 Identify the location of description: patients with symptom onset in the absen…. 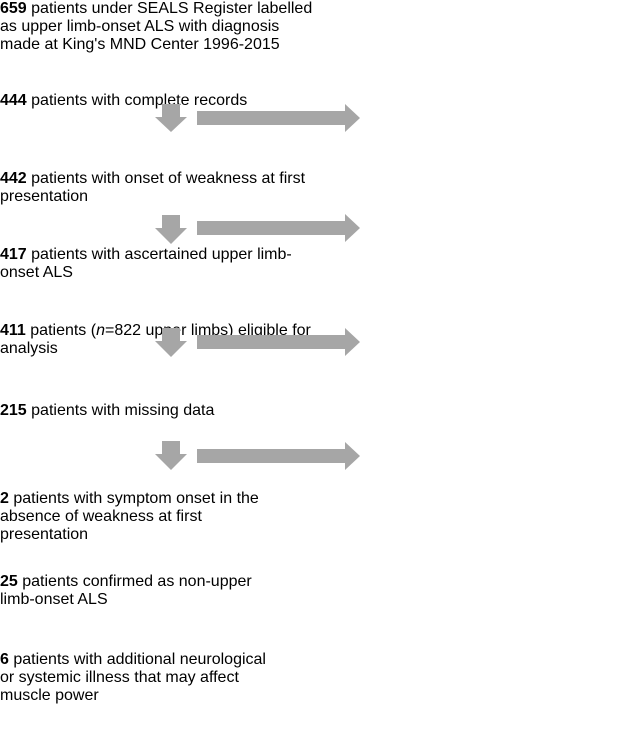
(129, 516).